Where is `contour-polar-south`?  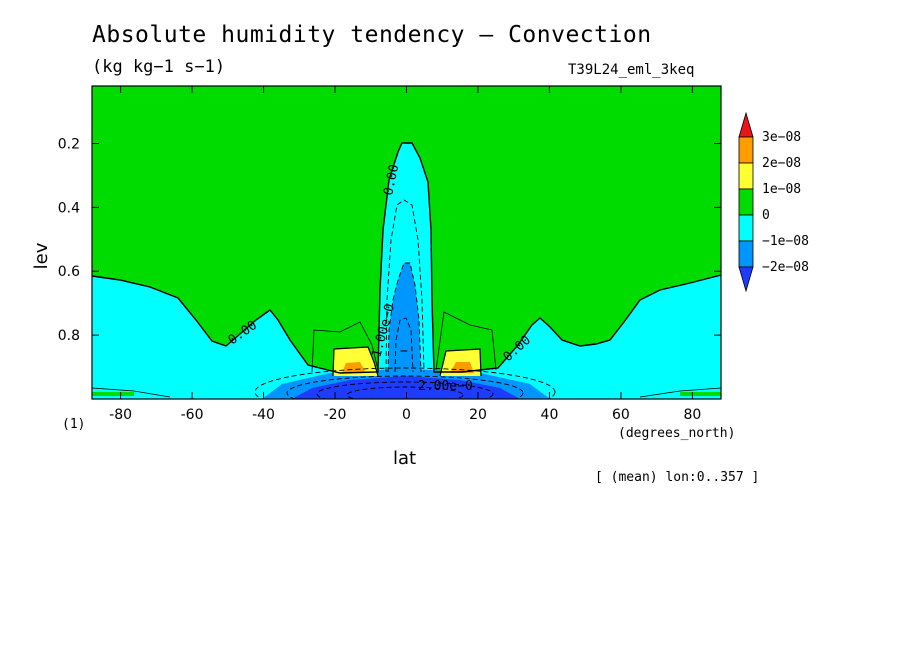 contour-polar-south is located at coordinates (131, 392).